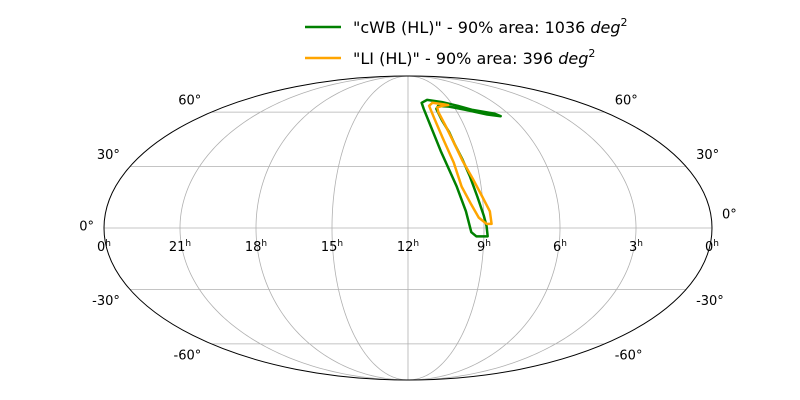 The height and width of the screenshot is (400, 800). Describe the element at coordinates (560, 247) in the screenshot. I see `ra-tick-label: 6h` at that location.